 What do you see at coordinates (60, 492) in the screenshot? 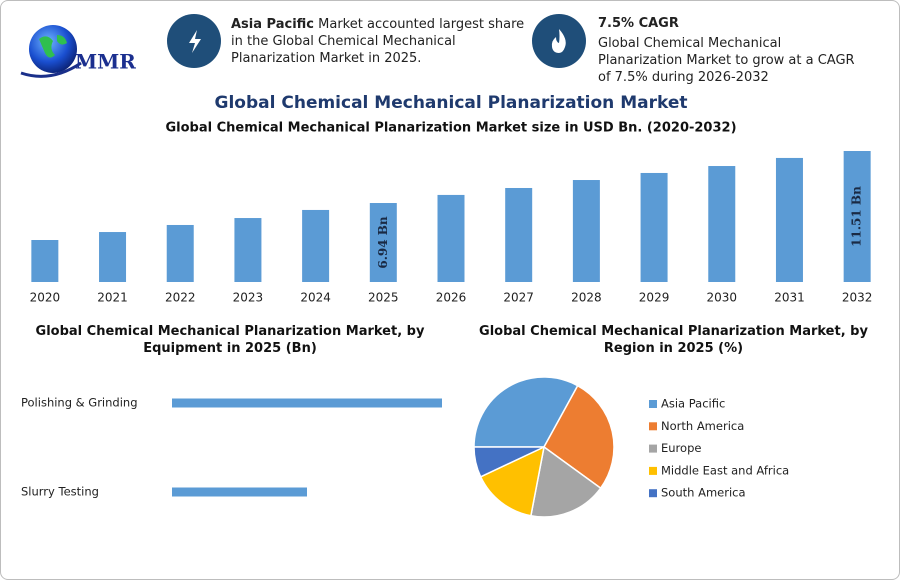
I see `y-tick-label: Slurry Testing` at bounding box center [60, 492].